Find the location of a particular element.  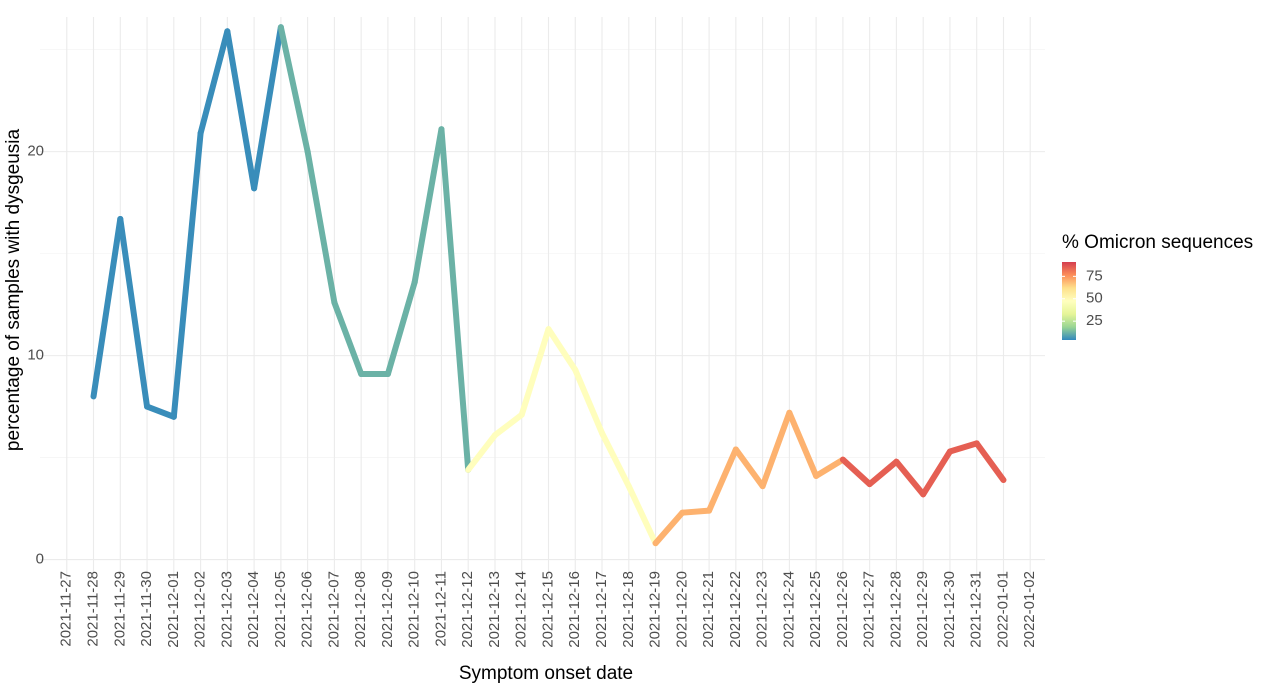

x-tick-label: 2021-12-11 is located at coordinates (440, 609).